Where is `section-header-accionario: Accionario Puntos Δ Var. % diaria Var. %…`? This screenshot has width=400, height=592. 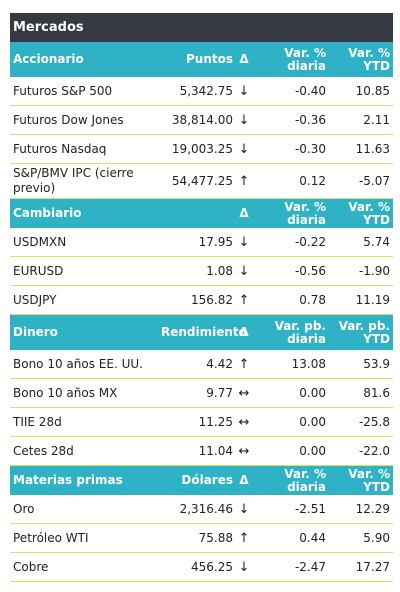
section-header-accionario: Accionario Puntos Δ Var. % diaria Var. %… is located at coordinates (201, 59).